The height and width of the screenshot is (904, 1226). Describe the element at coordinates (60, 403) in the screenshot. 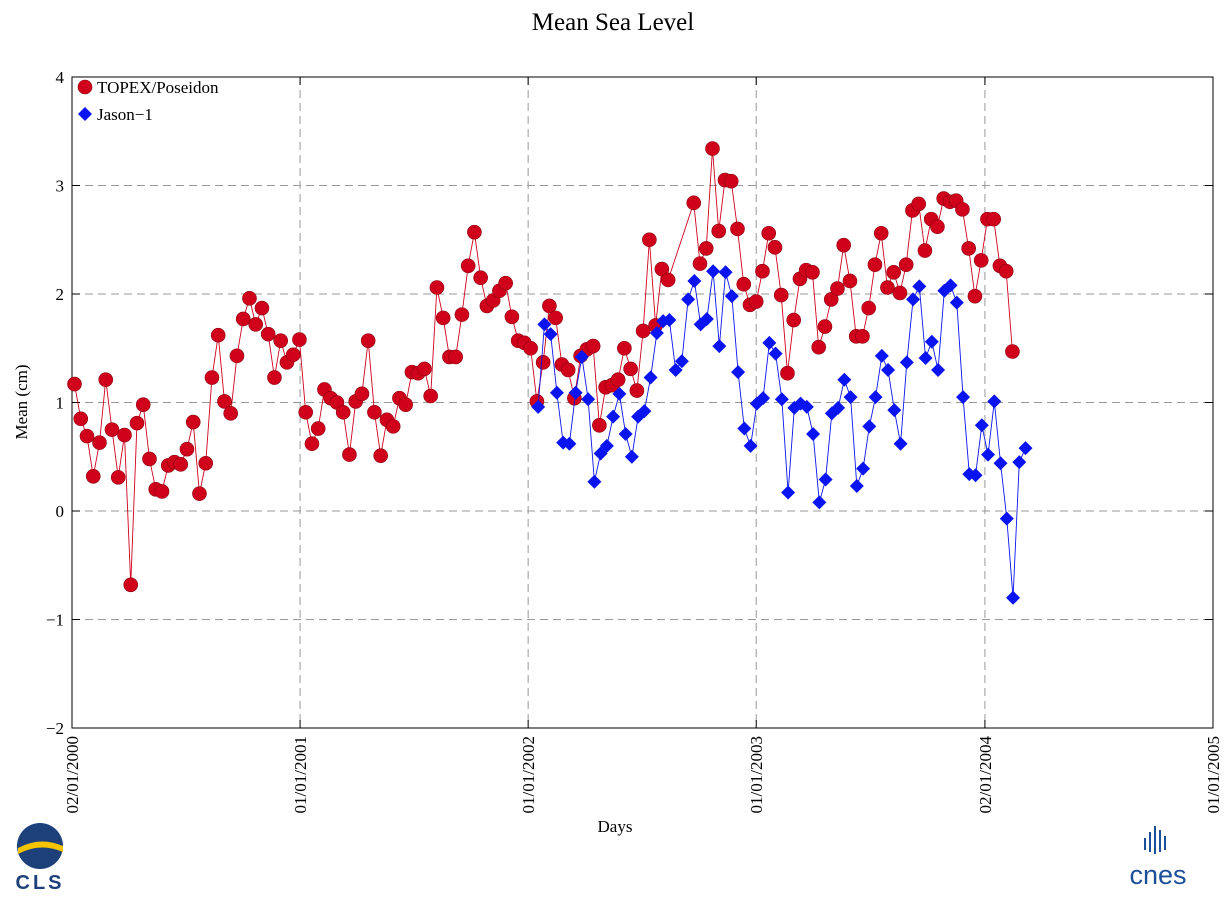

I see `y-tick-label: 1` at that location.